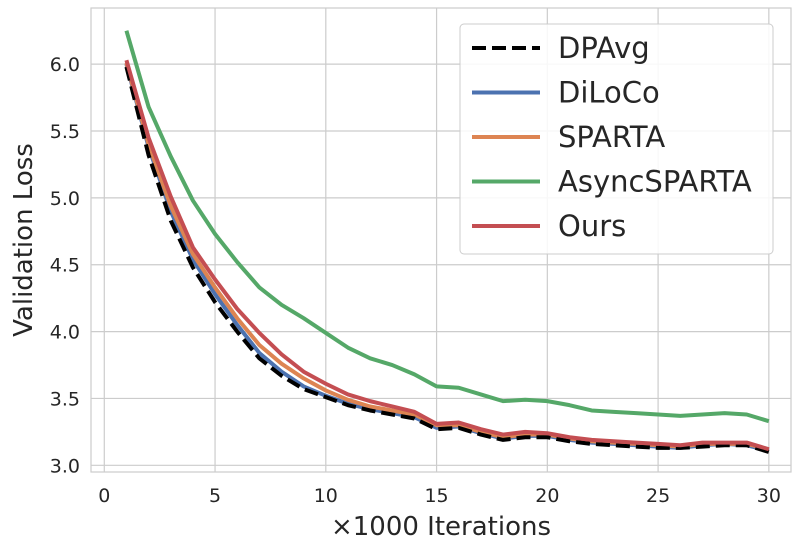  Describe the element at coordinates (65, 333) in the screenshot. I see `y-tick-label: 4.0` at that location.